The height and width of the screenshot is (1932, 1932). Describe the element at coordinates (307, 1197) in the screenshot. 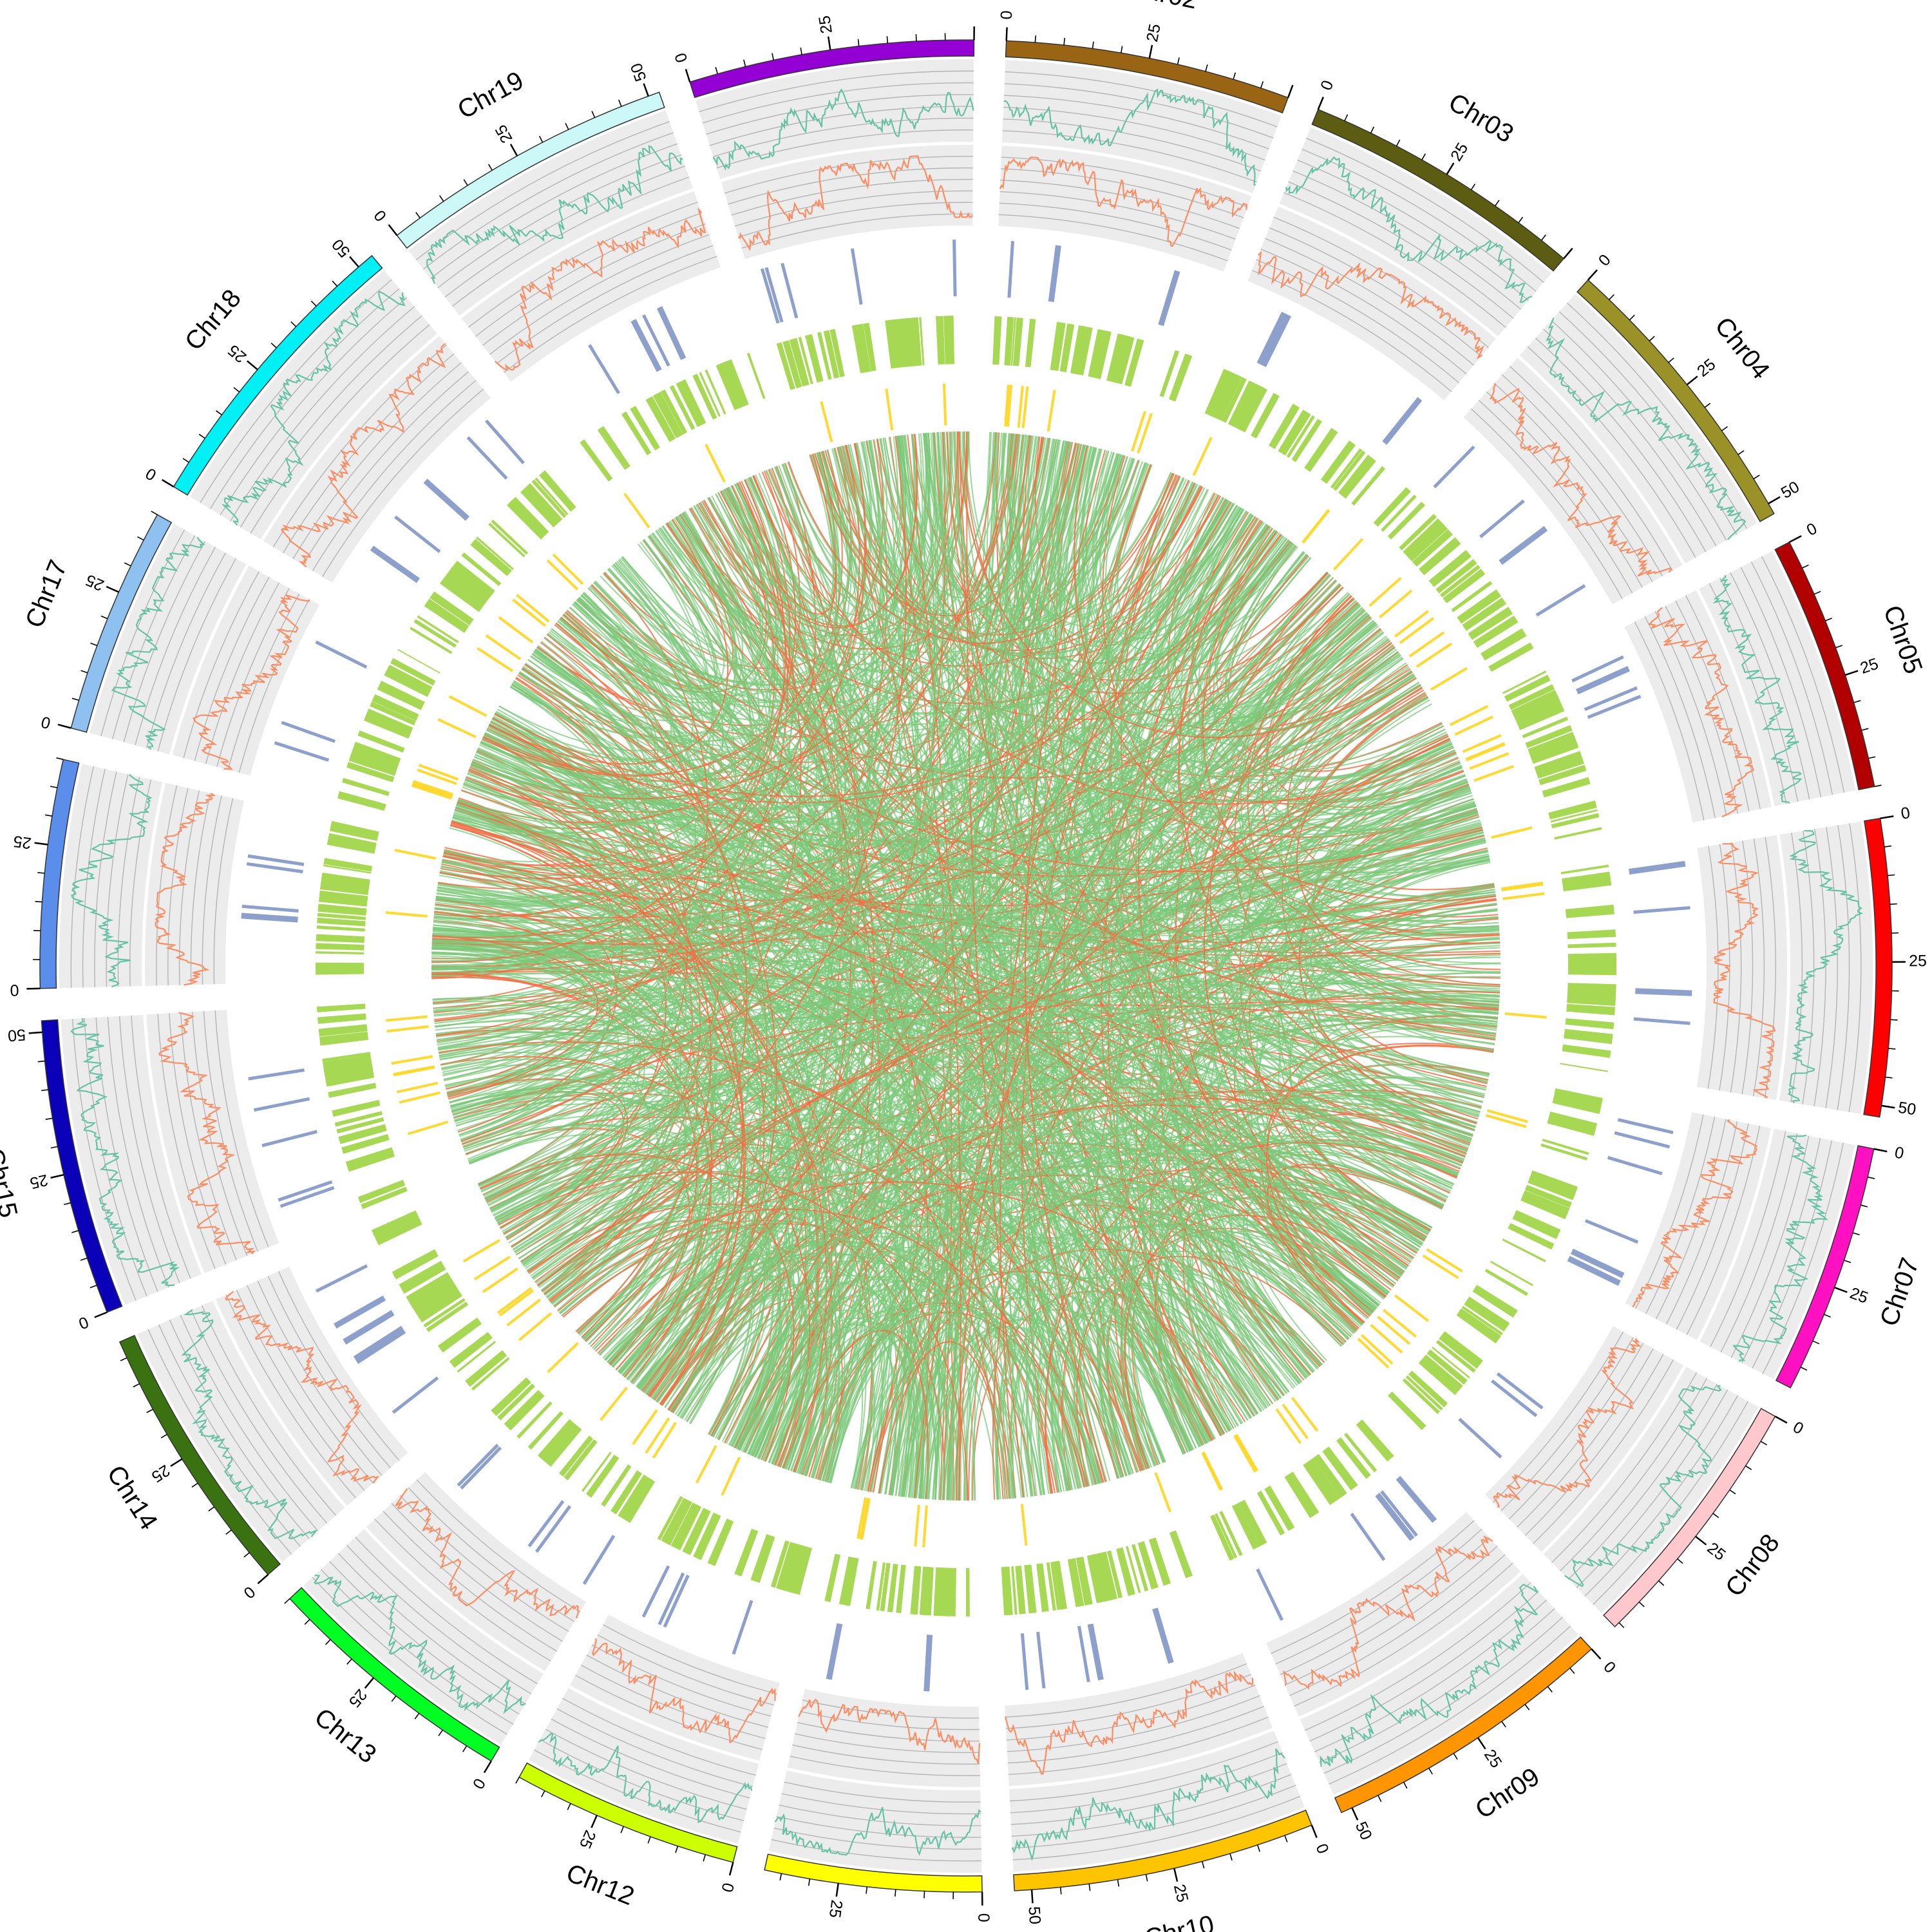

I see `marker-bar` at that location.